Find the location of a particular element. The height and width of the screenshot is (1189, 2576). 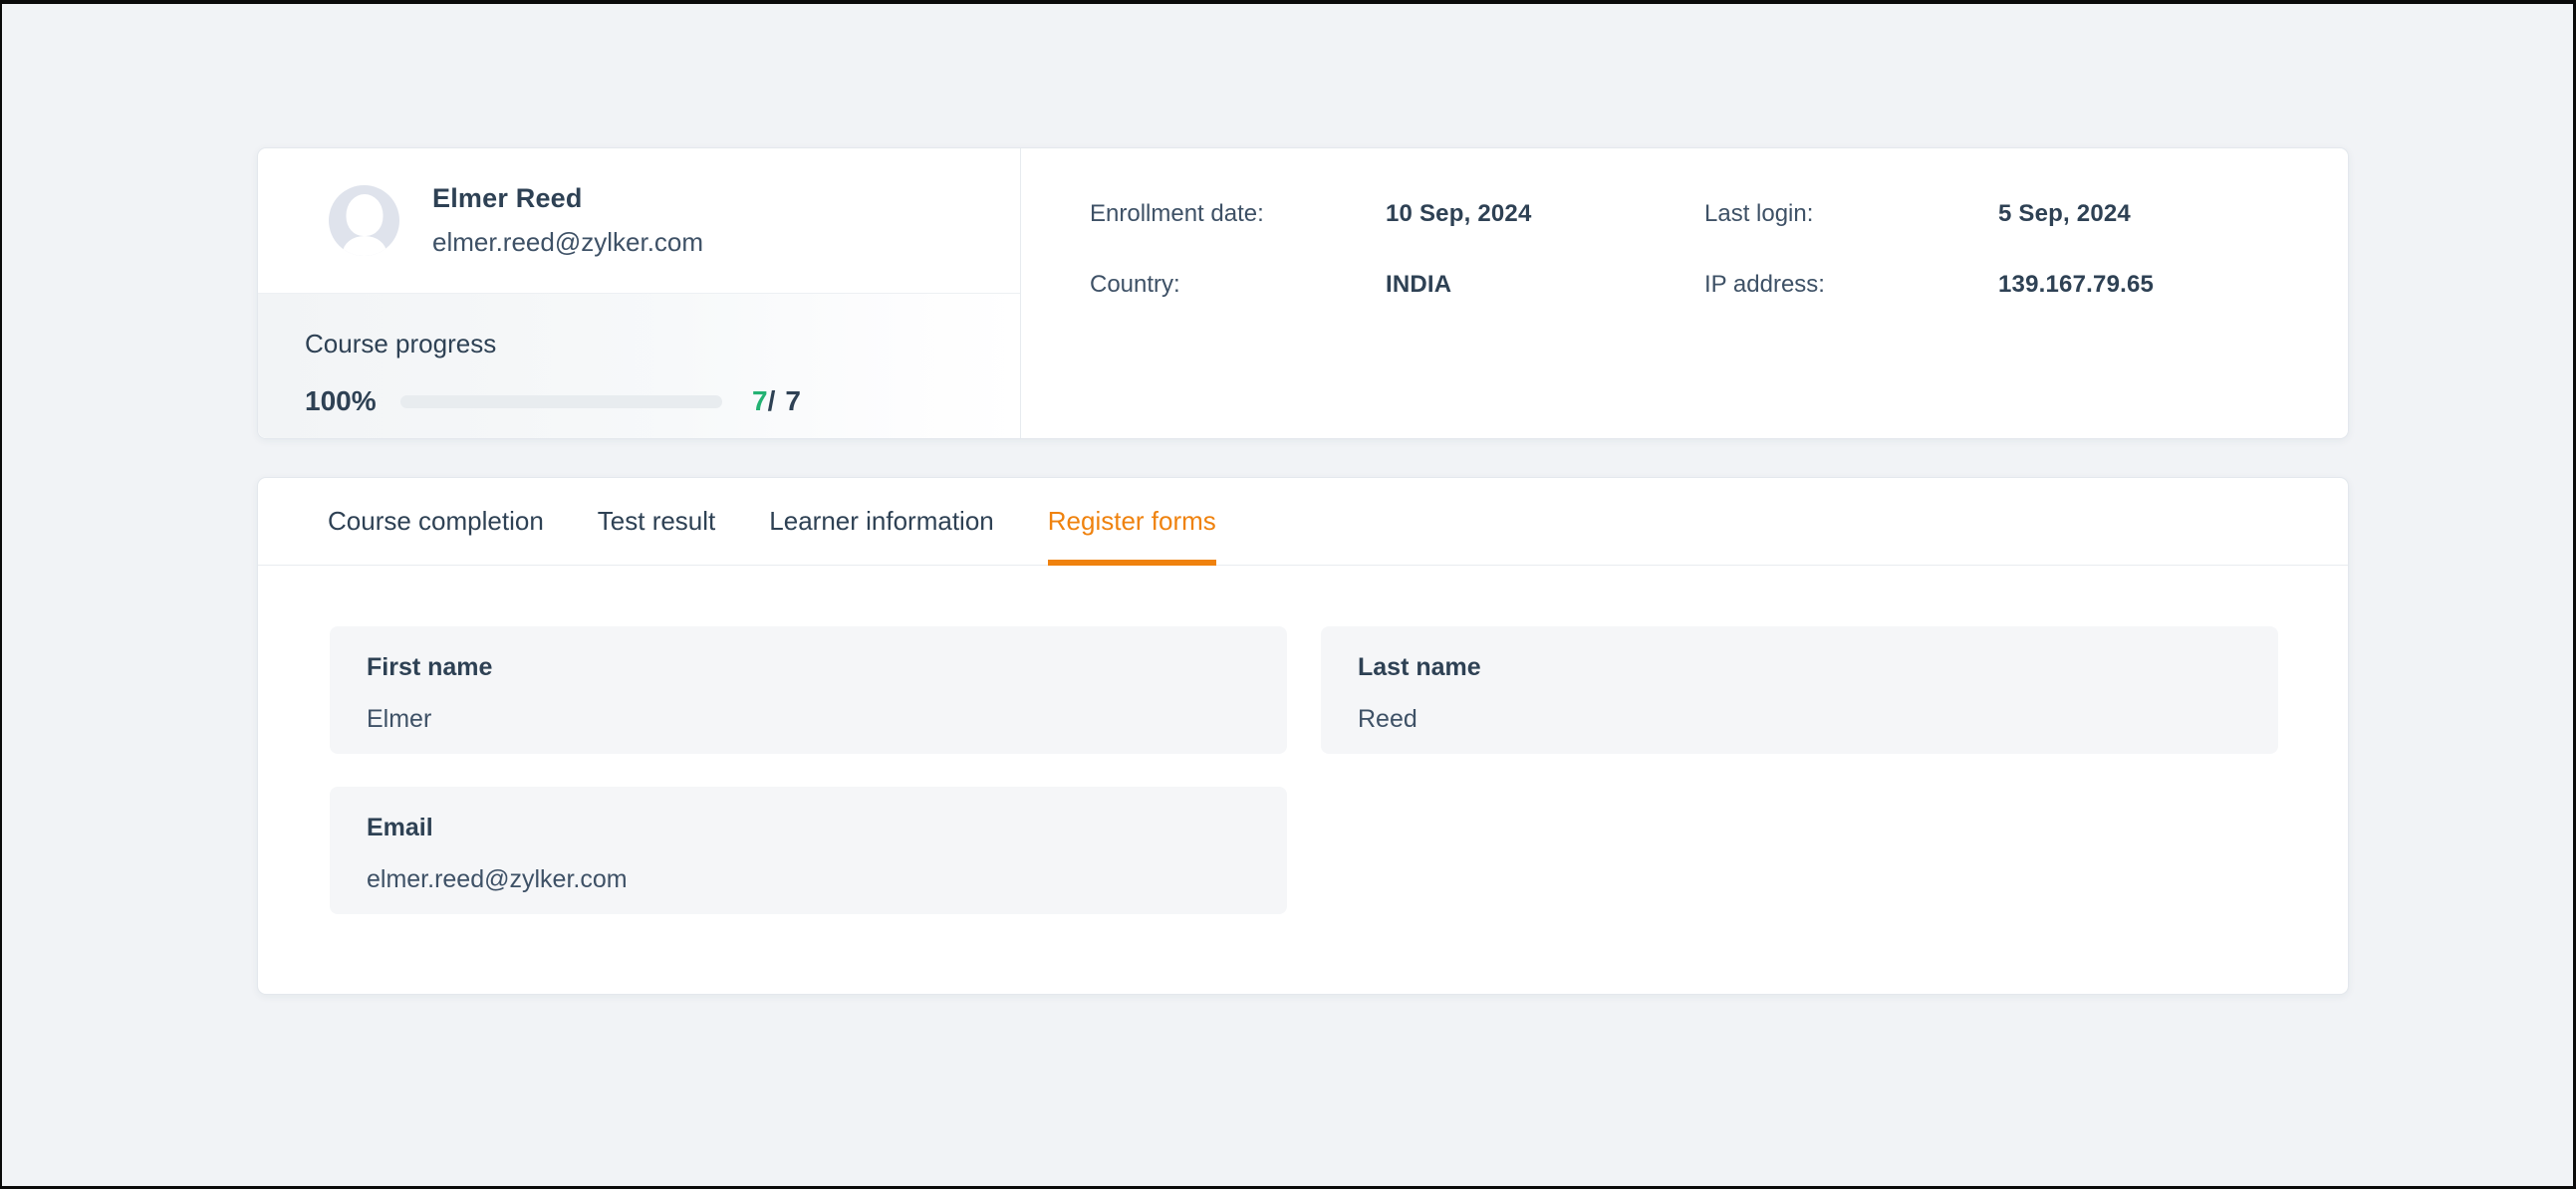

profile-identity: Elmer Reed elmer.reed@zylker.com is located at coordinates (567, 220).